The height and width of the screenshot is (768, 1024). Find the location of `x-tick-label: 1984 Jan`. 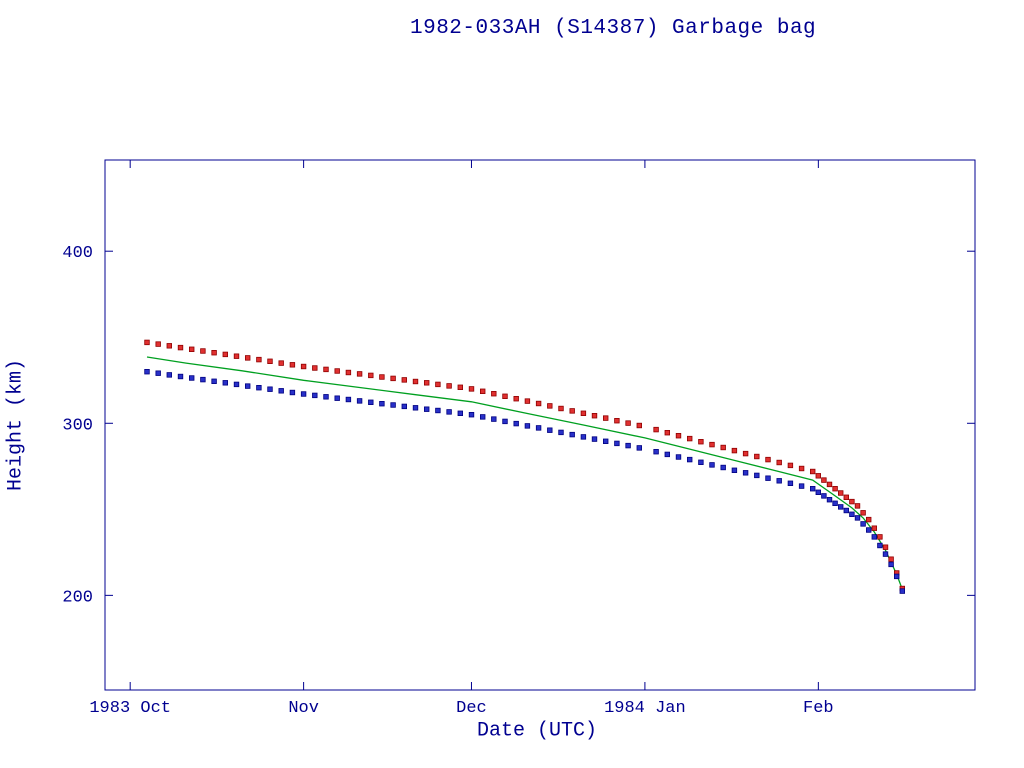

x-tick-label: 1984 Jan is located at coordinates (645, 708).